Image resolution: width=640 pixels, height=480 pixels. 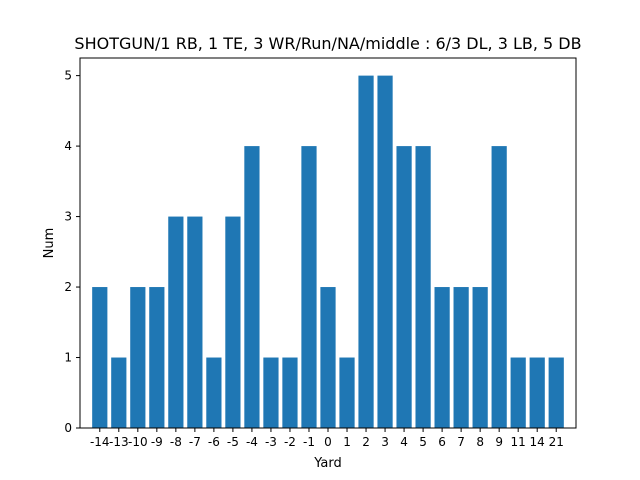 I want to click on bar--4, so click(x=252, y=287).